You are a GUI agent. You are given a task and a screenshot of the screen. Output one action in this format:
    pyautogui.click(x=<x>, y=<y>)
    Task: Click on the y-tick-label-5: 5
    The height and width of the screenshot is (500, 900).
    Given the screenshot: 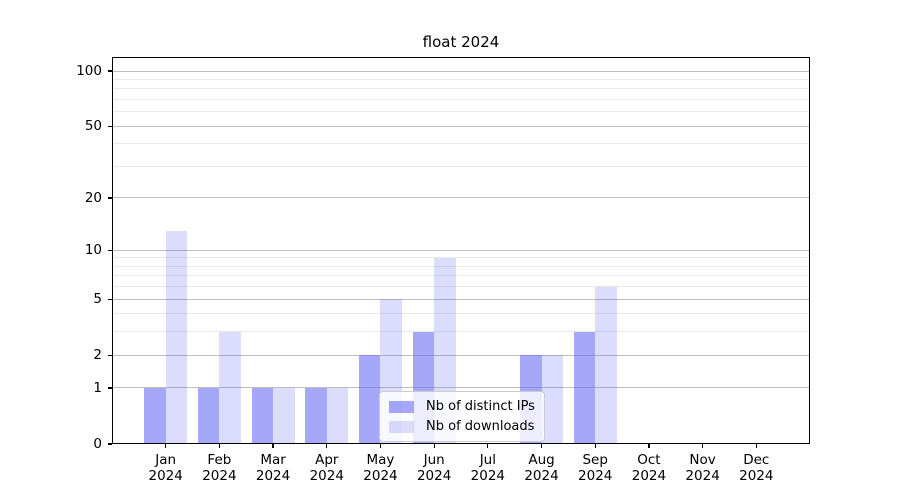 What is the action you would take?
    pyautogui.click(x=97, y=299)
    